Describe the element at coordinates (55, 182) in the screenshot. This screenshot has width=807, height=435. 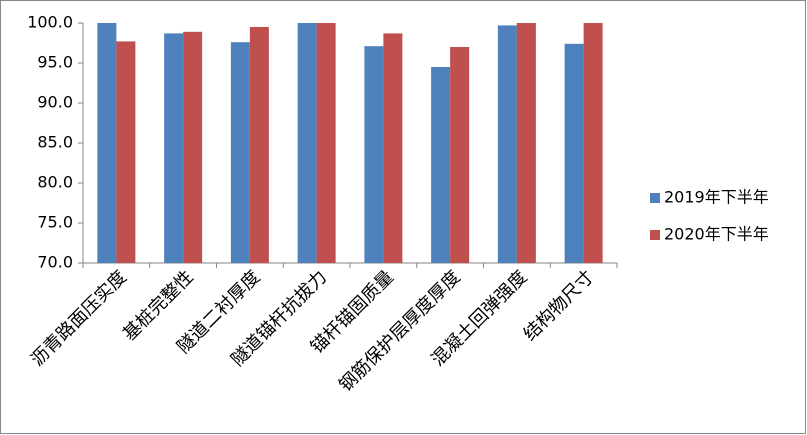
I see `y-tick-label: 80.0` at that location.